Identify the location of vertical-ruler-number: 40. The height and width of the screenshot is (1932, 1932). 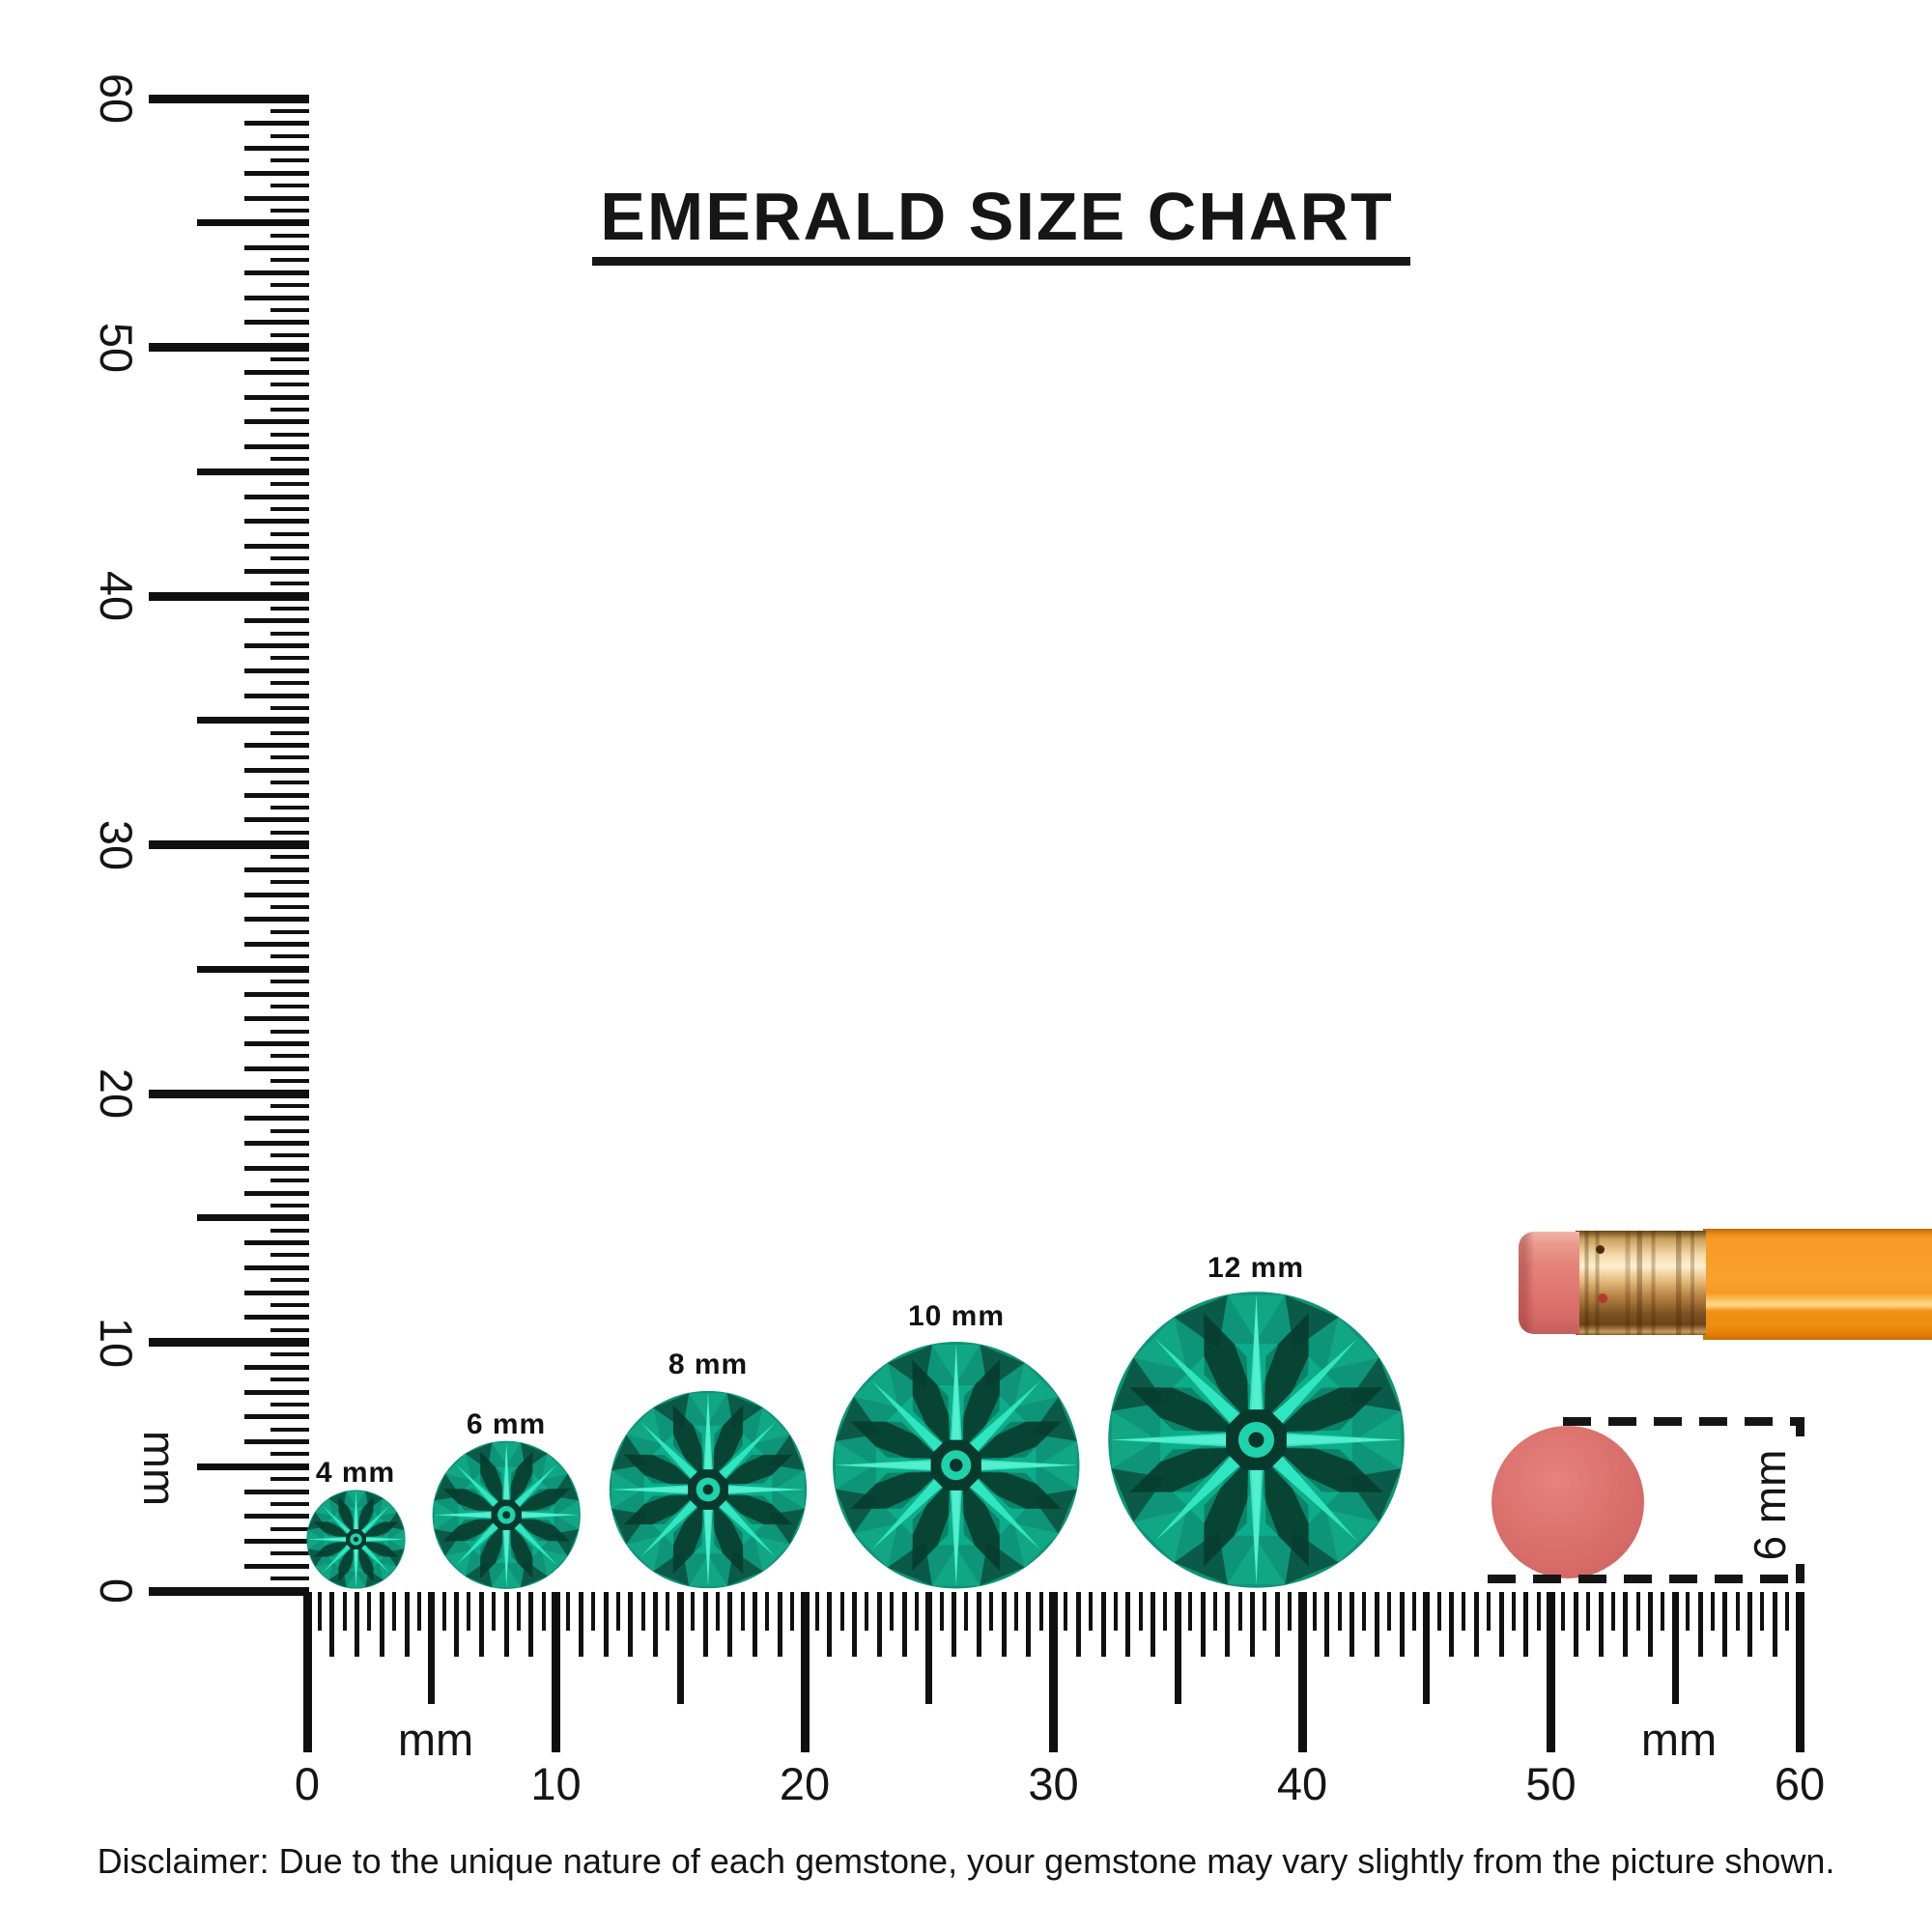
(117, 596).